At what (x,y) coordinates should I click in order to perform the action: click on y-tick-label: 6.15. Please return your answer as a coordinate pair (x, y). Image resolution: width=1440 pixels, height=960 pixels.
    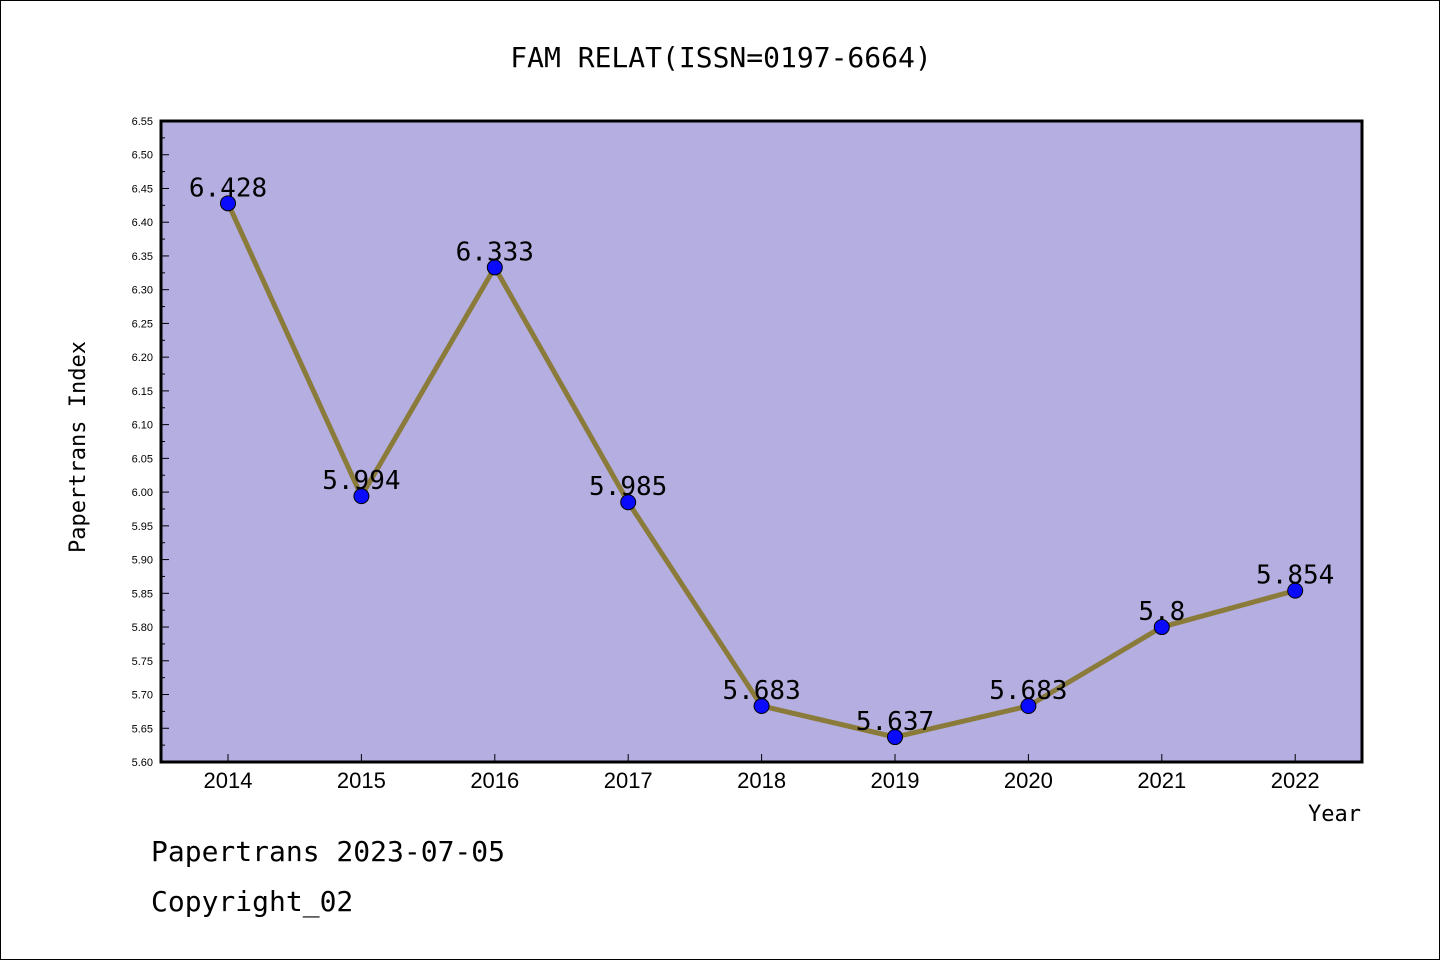
    Looking at the image, I should click on (142, 392).